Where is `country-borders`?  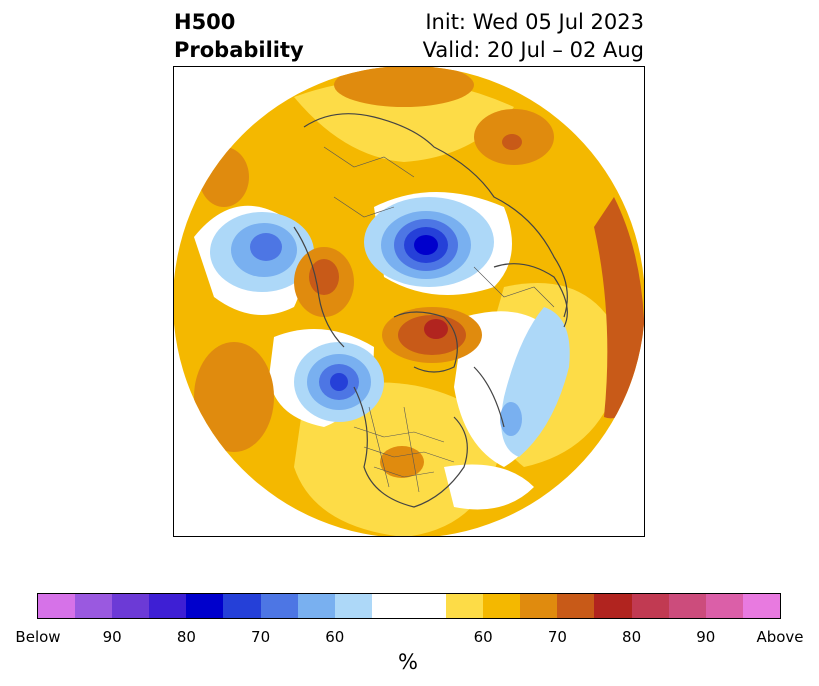
country-borders is located at coordinates (439, 319).